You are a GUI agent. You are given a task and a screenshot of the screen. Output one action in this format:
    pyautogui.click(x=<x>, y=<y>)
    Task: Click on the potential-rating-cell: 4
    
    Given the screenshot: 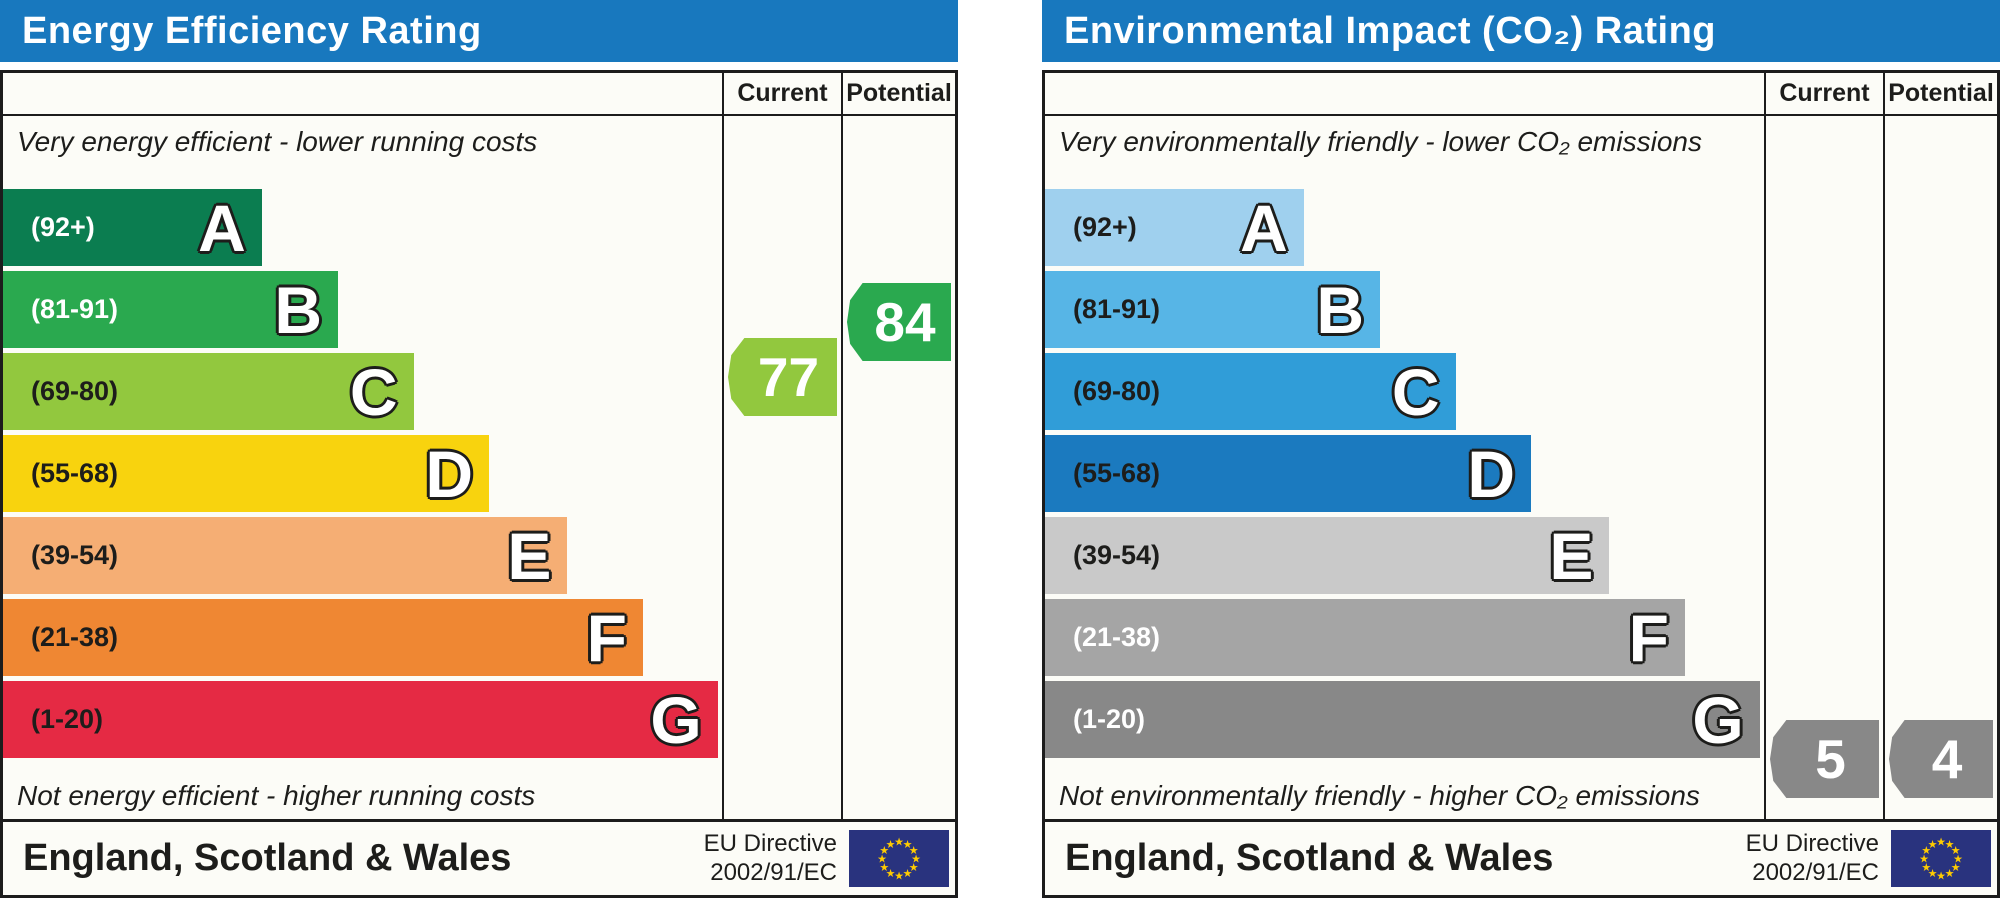 What is the action you would take?
    pyautogui.click(x=1940, y=467)
    